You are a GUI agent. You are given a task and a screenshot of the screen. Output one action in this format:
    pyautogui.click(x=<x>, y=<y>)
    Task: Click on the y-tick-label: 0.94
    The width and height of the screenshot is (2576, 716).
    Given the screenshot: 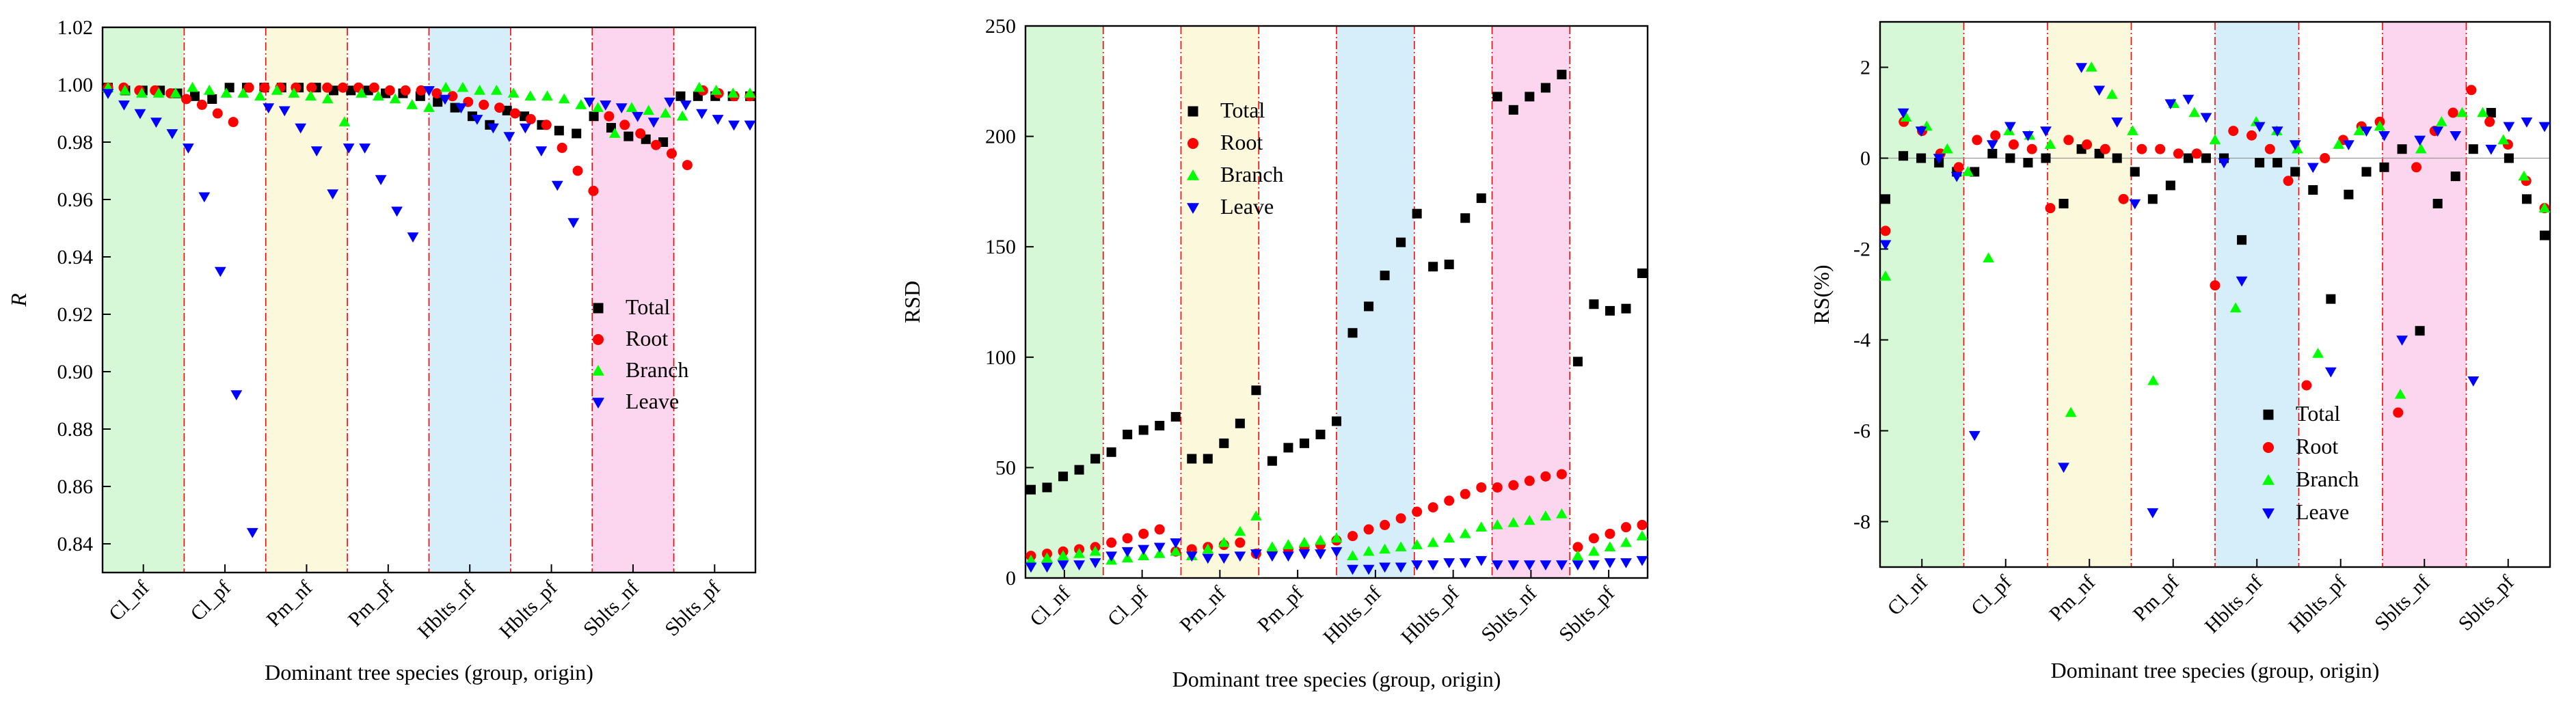 What is the action you would take?
    pyautogui.click(x=75, y=257)
    